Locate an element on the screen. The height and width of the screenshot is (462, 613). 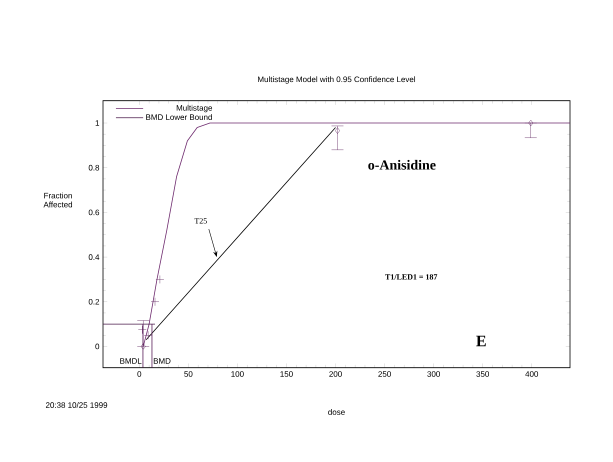
annotation: o-Anisidine is located at coordinates (402, 165).